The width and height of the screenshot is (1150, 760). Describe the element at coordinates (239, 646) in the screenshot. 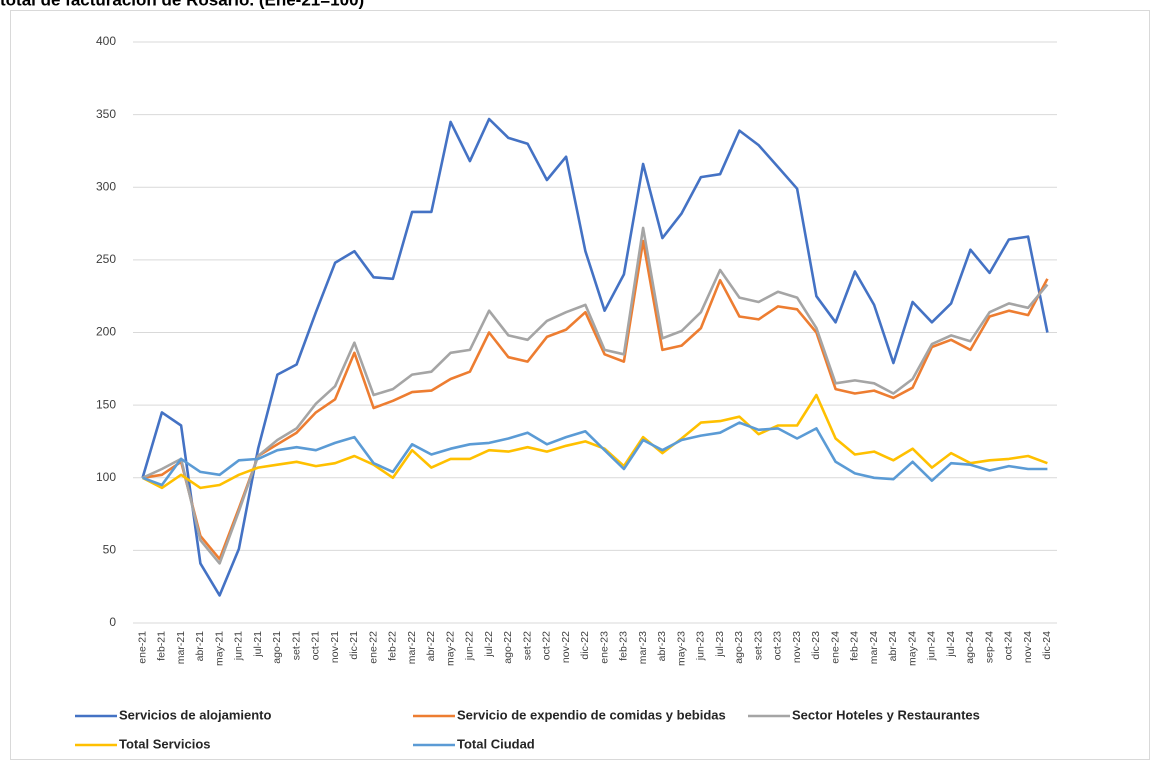

I see `x-tick-label: jun-21` at that location.